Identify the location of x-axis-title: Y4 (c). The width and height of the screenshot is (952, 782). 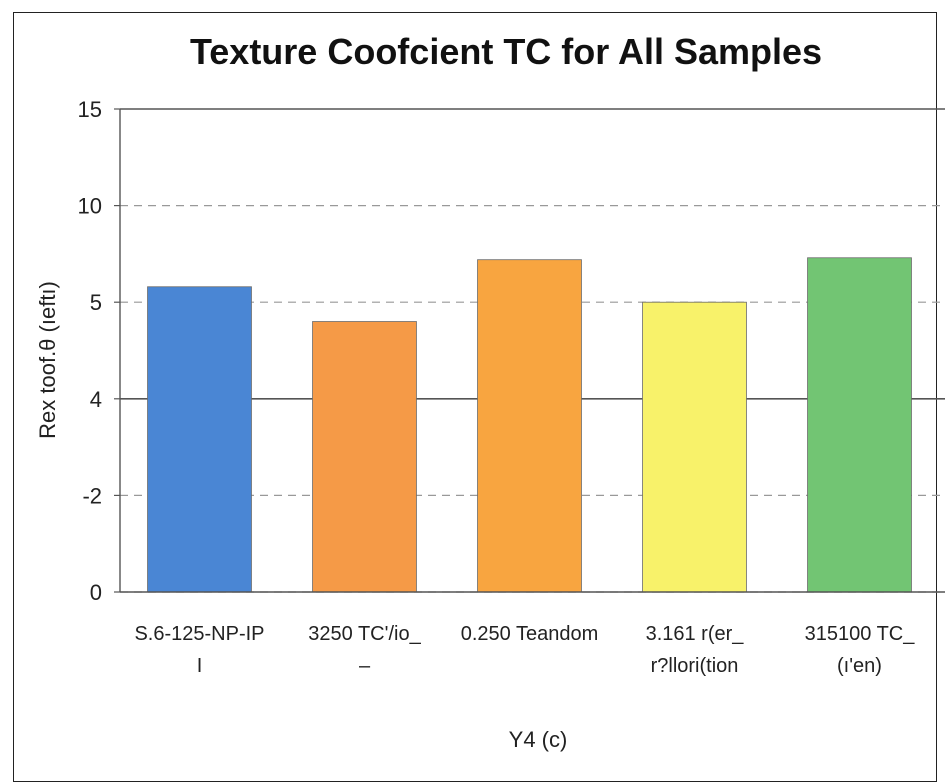
(538, 739).